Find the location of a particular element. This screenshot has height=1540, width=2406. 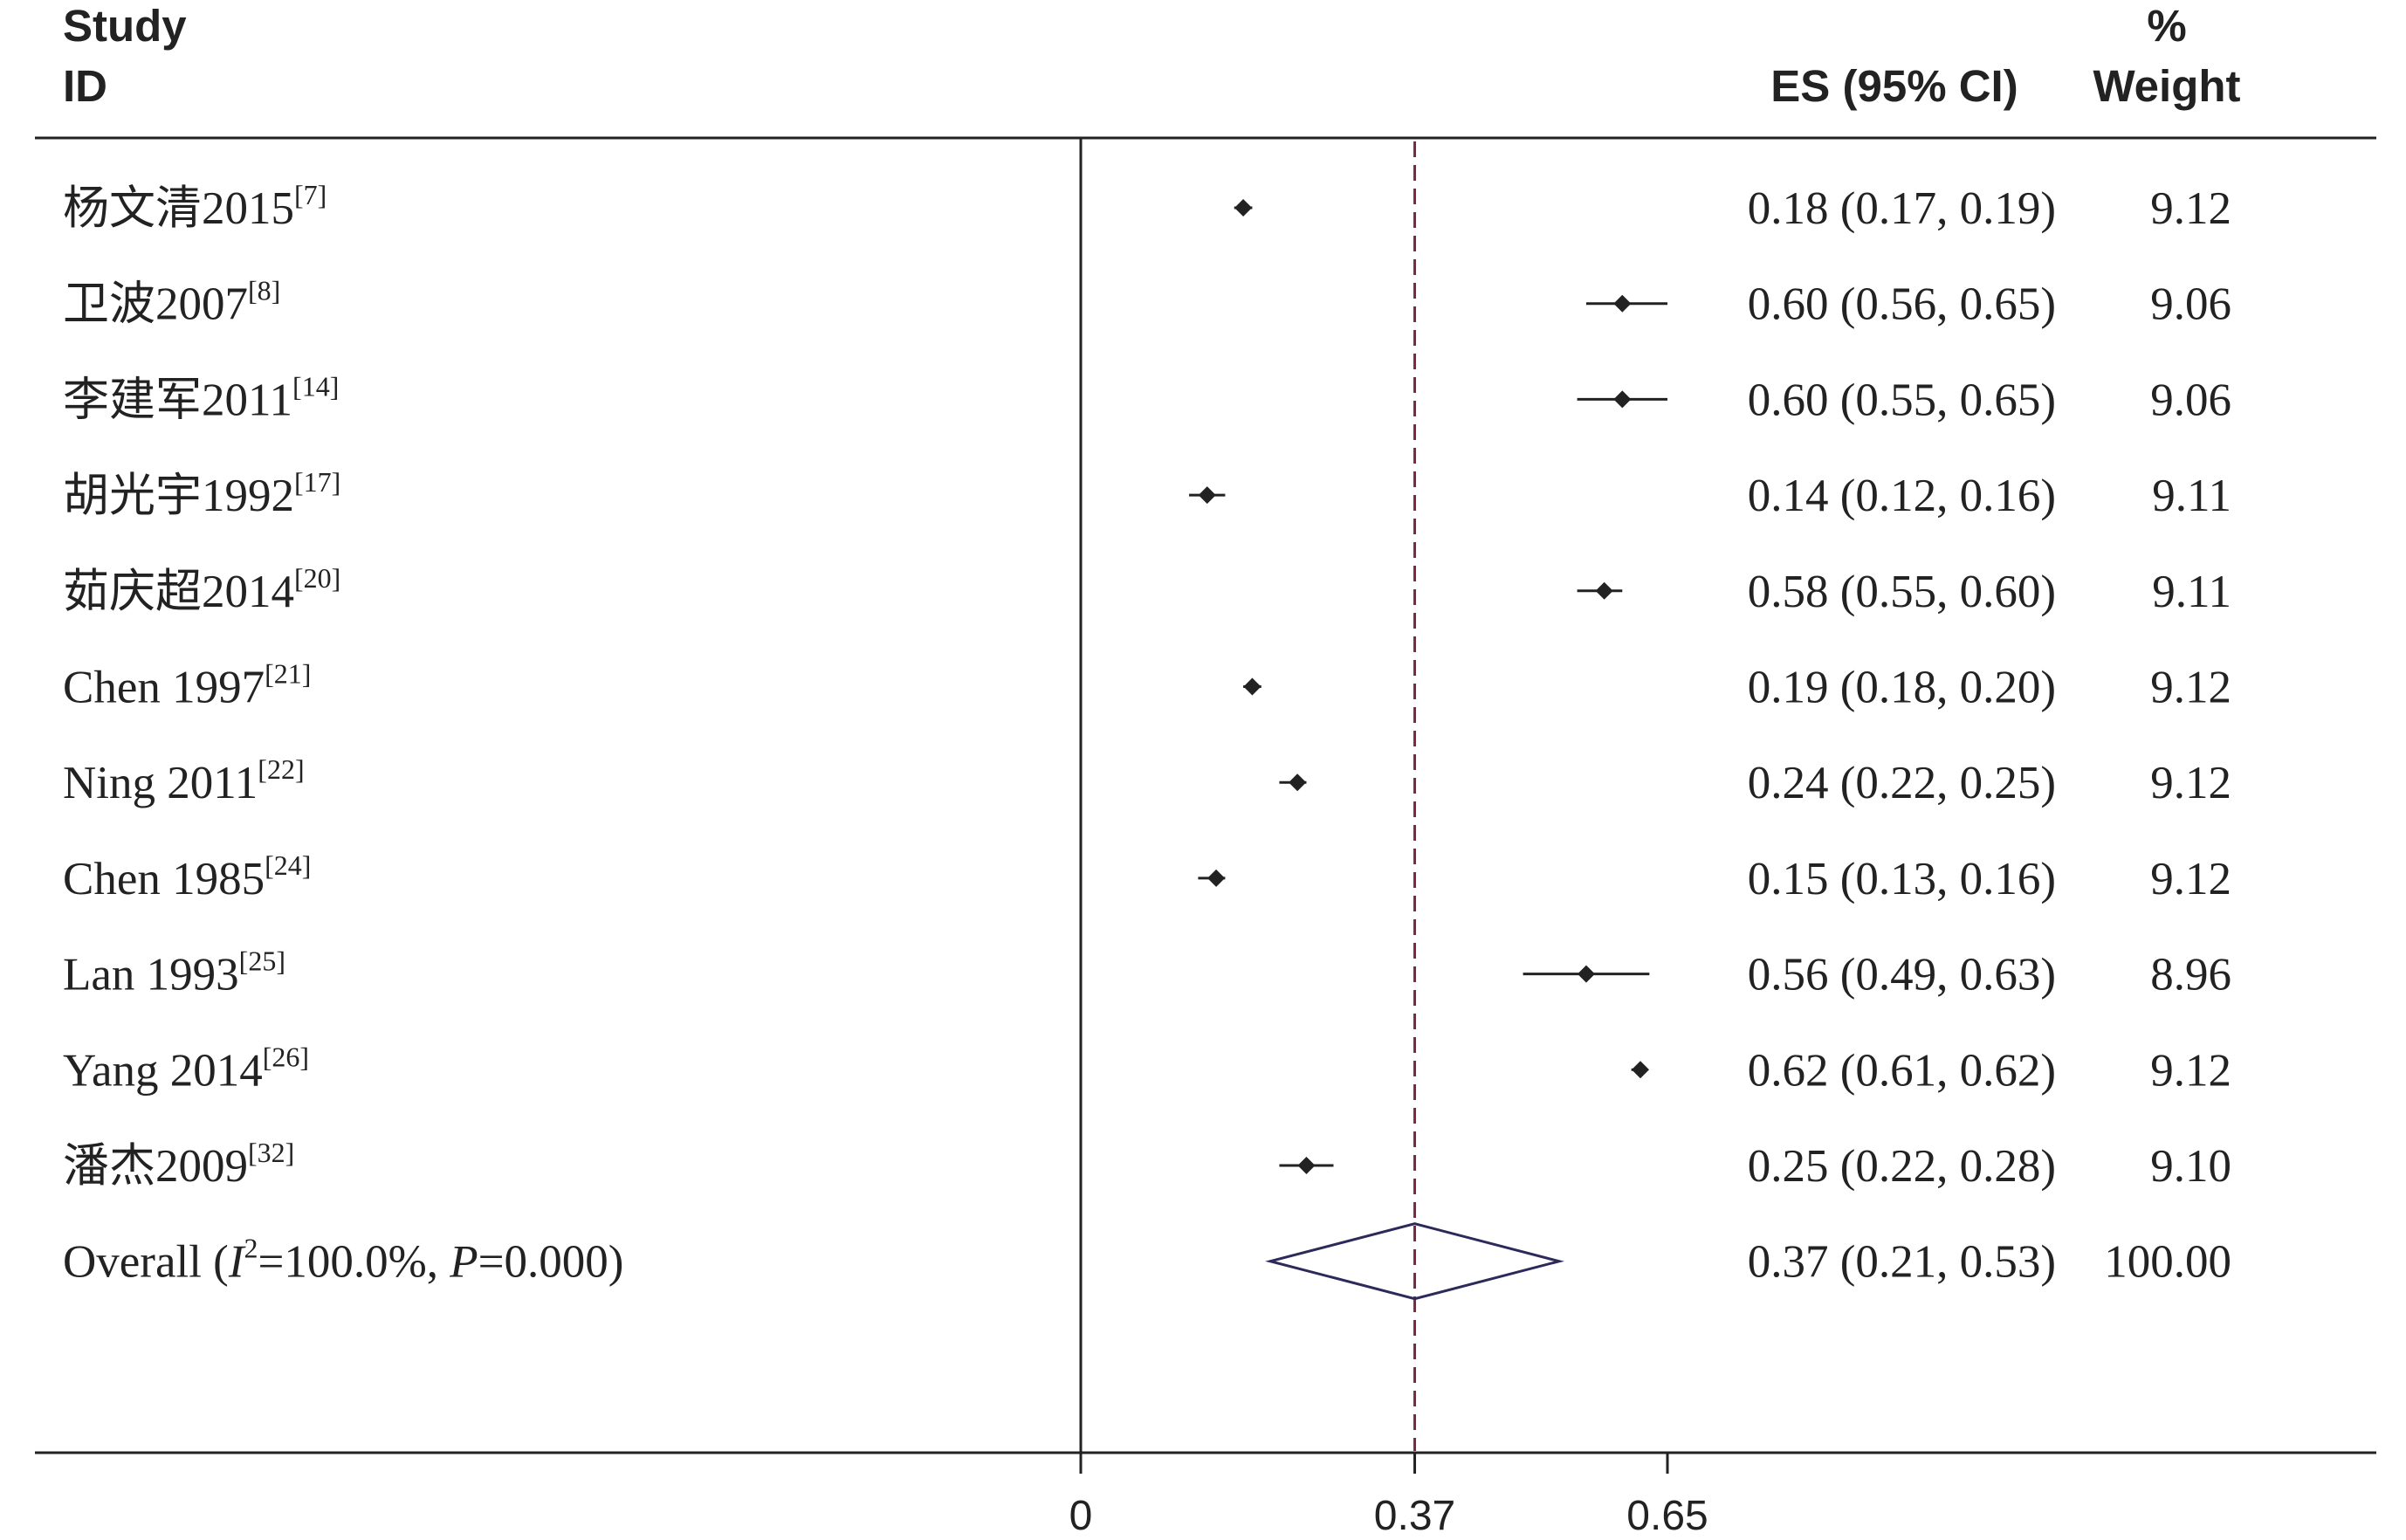

es-value: 0.58 (0.55, 0.60) is located at coordinates (1902, 592).